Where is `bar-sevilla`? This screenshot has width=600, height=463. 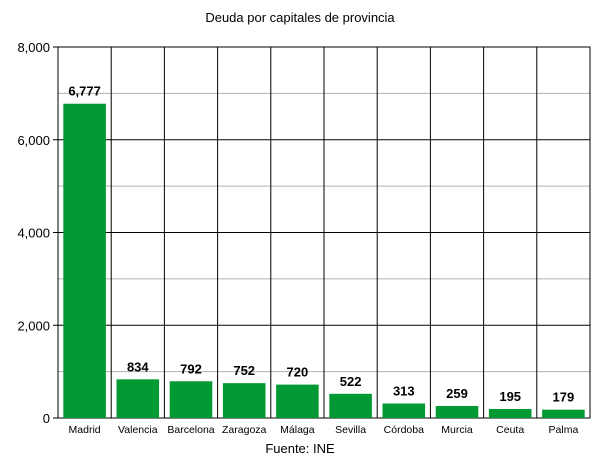 bar-sevilla is located at coordinates (350, 405).